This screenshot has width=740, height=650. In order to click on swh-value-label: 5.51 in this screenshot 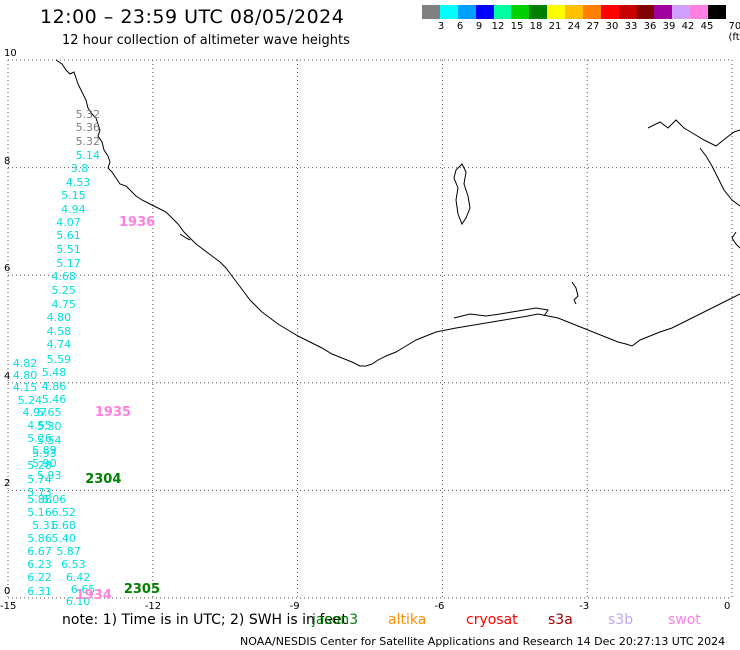, I will do `click(68, 250)`.